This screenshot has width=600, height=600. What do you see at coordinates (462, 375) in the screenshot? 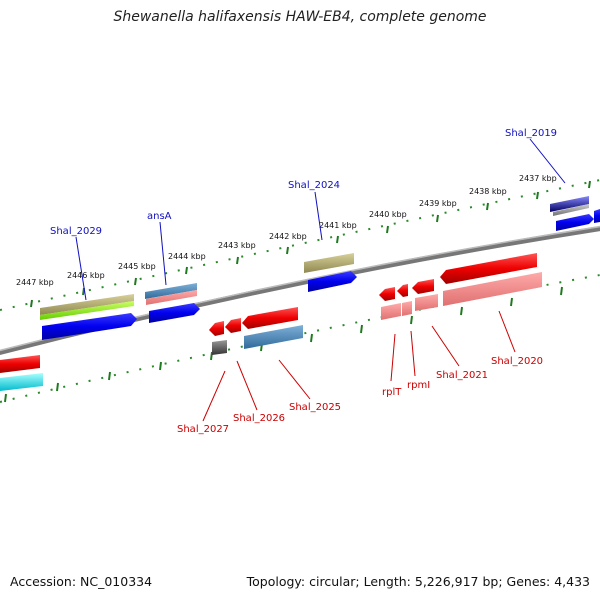
I see `gene-label-shal-2021: Shal_2021` at bounding box center [462, 375].